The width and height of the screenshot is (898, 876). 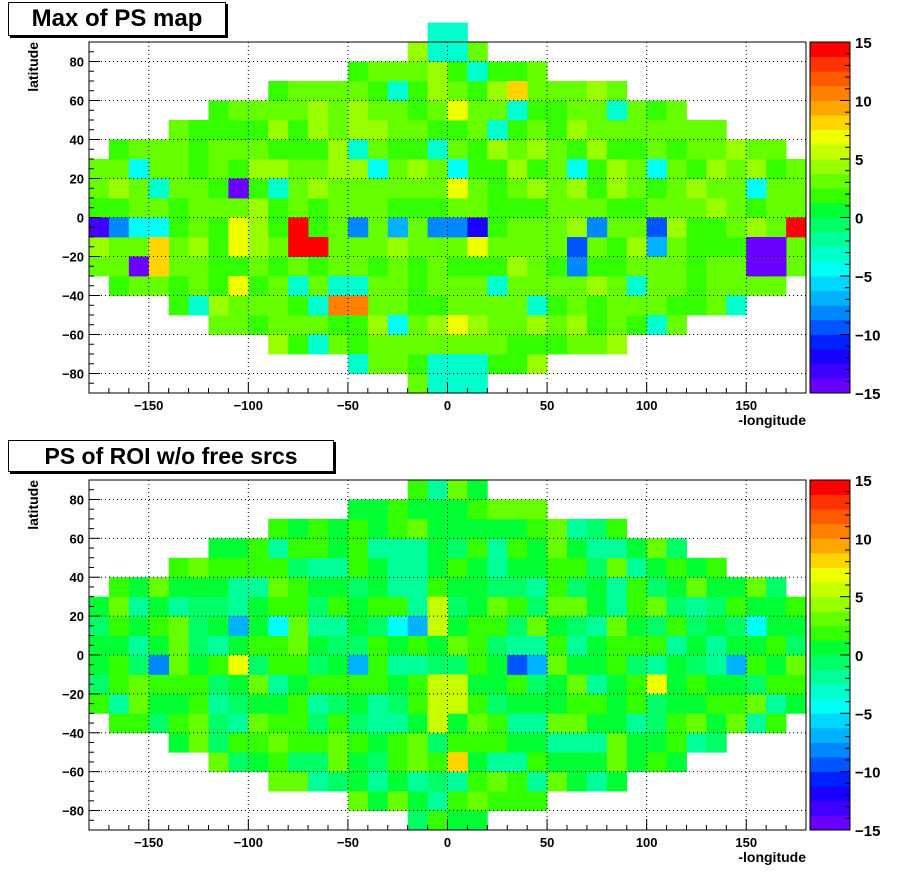 What do you see at coordinates (830, 269) in the screenshot?
I see `color-scale-step` at bounding box center [830, 269].